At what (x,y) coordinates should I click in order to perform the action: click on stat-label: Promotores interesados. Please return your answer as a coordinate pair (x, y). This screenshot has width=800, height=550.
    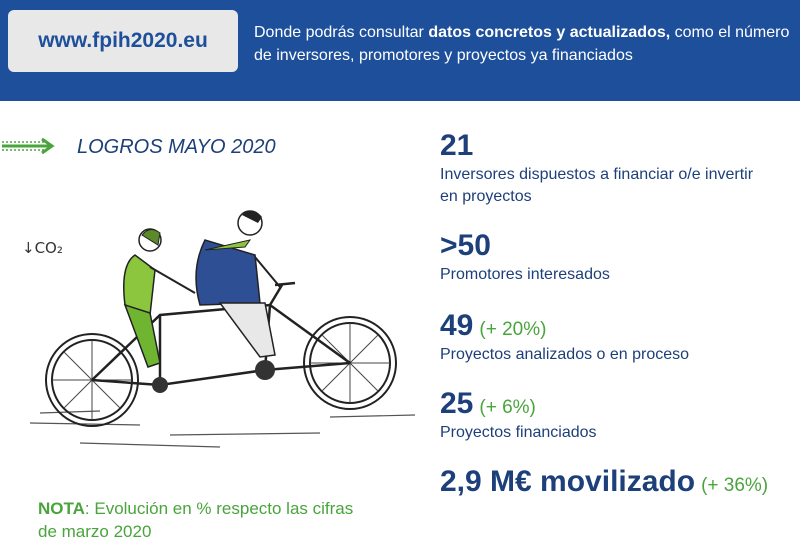
    Looking at the image, I should click on (525, 274).